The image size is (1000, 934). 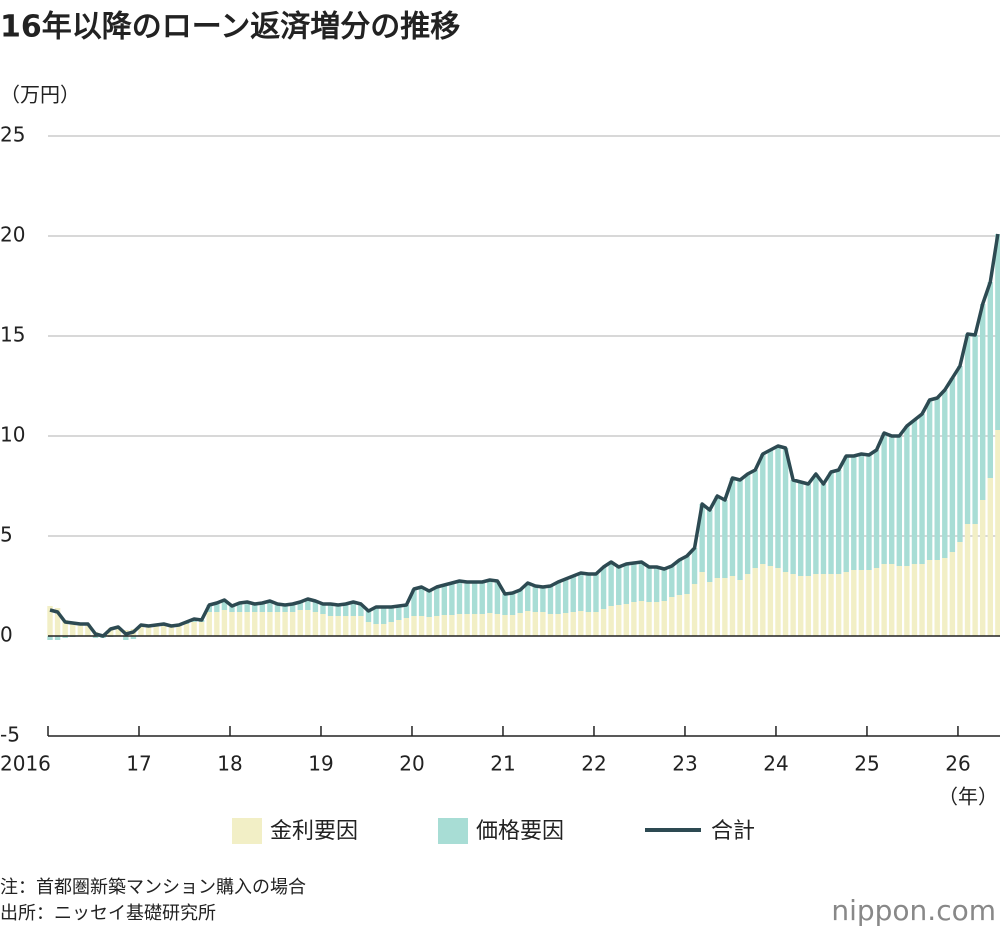 What do you see at coordinates (138, 764) in the screenshot?
I see `x-tick-label: 17` at bounding box center [138, 764].